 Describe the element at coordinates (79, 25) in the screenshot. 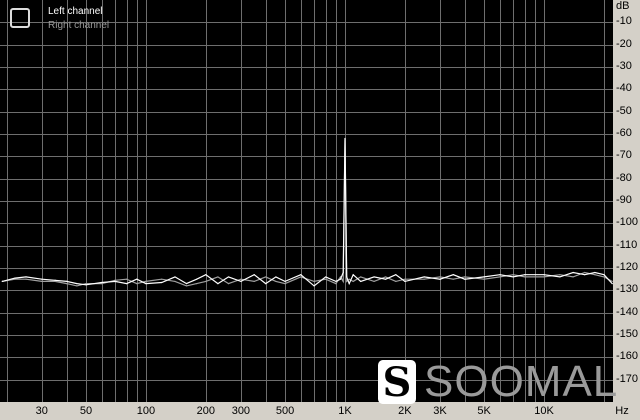

I see `legend-right-channel: Right channel` at that location.